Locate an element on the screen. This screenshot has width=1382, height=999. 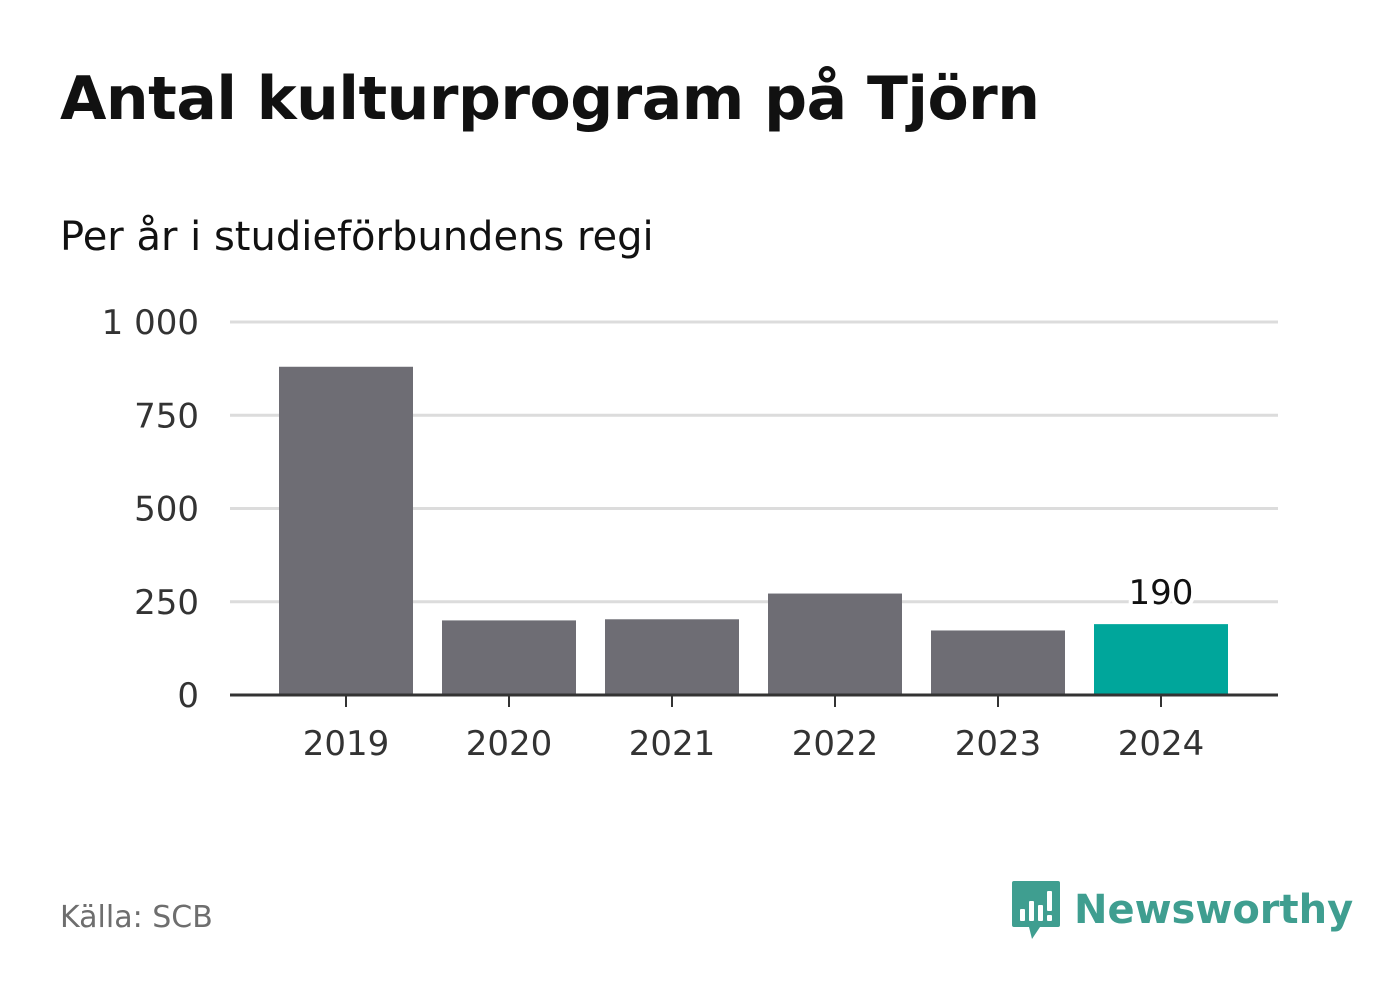
x-tick-label: 2020 is located at coordinates (509, 744).